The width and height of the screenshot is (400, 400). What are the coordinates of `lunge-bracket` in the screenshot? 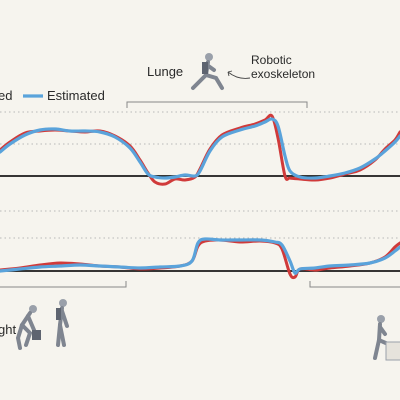 It's located at (217, 104).